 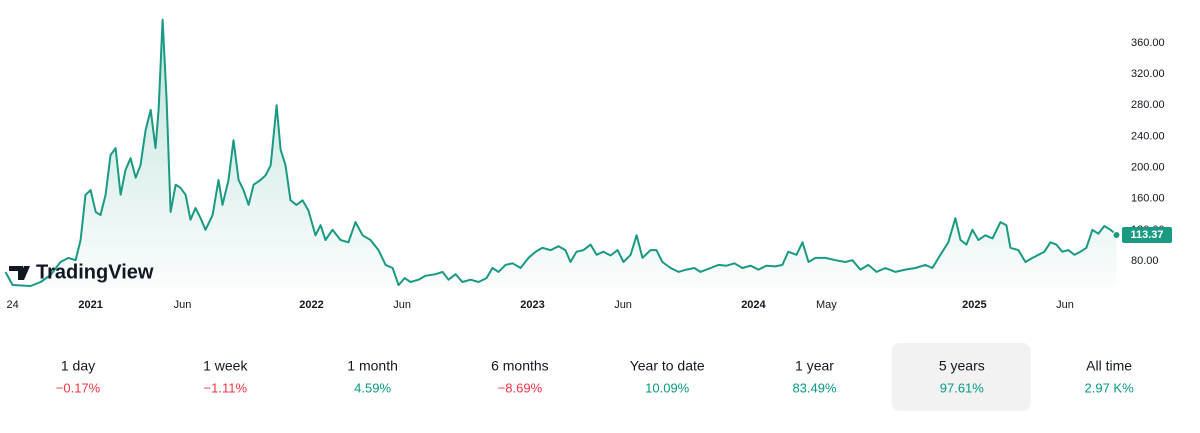 I want to click on y-tick-label: 160.00, so click(x=1148, y=199).